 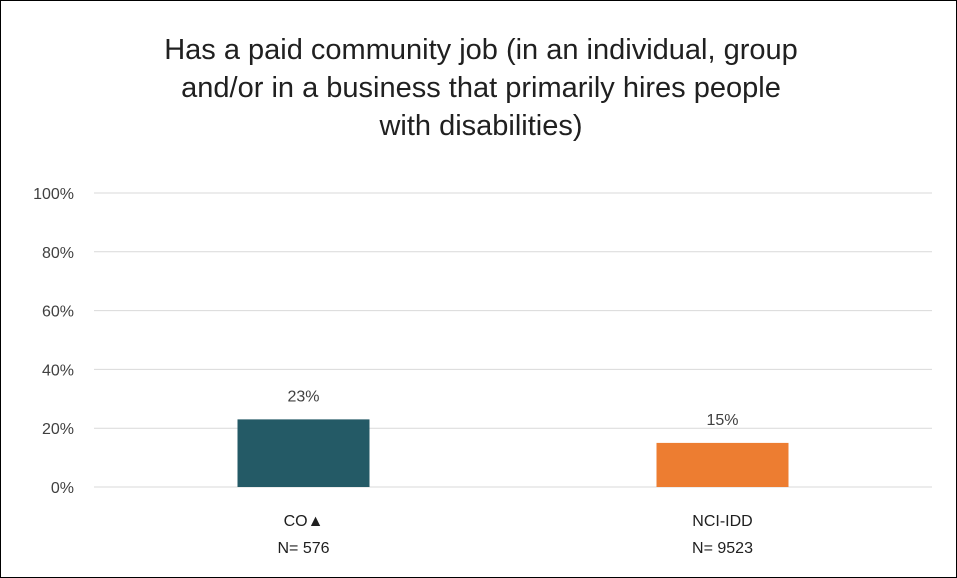 I want to click on category-label: CO▲, so click(x=304, y=521).